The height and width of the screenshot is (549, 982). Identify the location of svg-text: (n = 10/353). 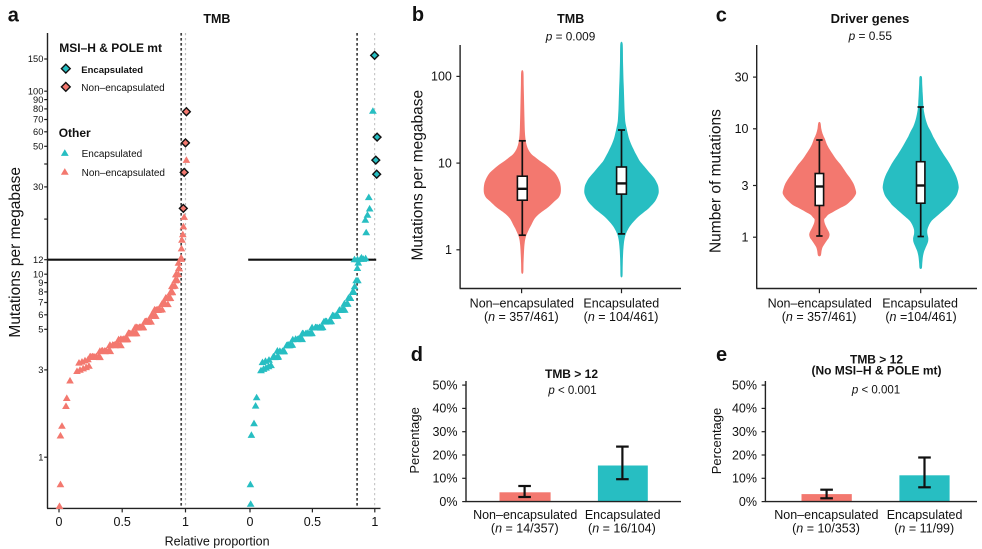
(826, 529).